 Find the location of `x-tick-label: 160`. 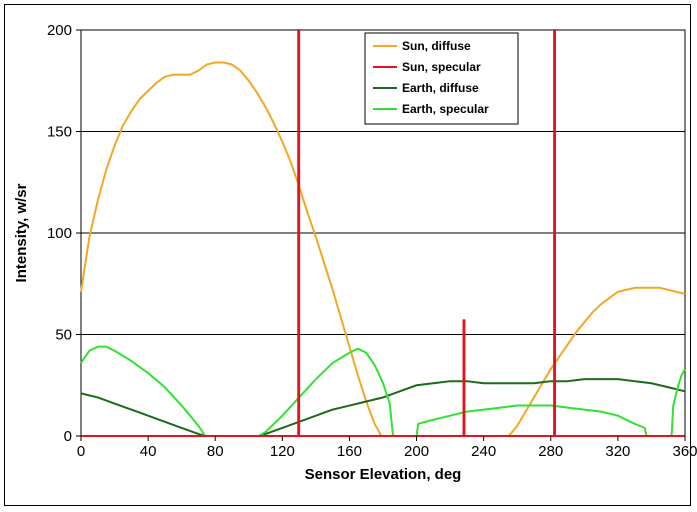

x-tick-label: 160 is located at coordinates (349, 451).